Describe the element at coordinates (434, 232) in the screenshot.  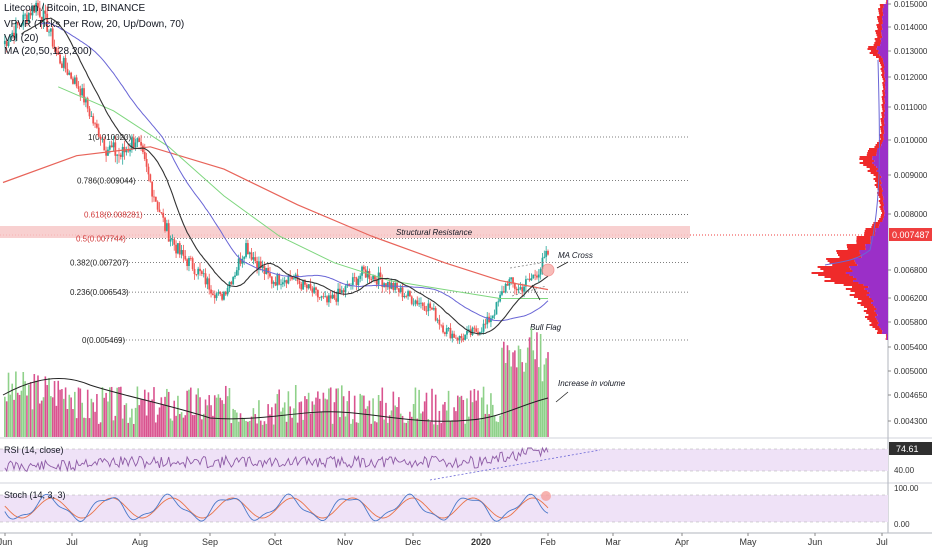
I see `resistance-label: Structural Resistance` at that location.